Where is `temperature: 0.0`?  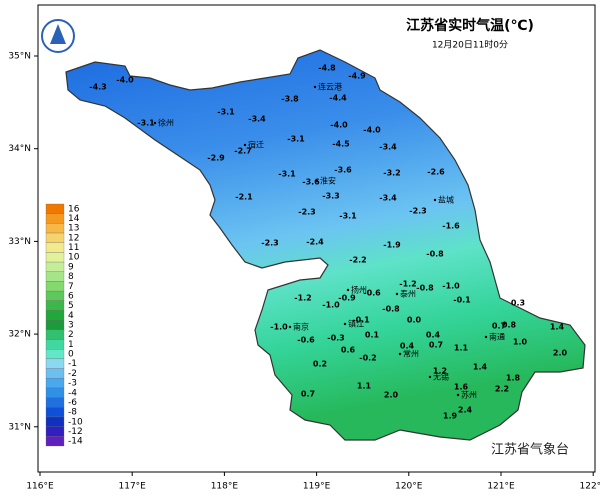 temperature: 0.0 is located at coordinates (414, 320).